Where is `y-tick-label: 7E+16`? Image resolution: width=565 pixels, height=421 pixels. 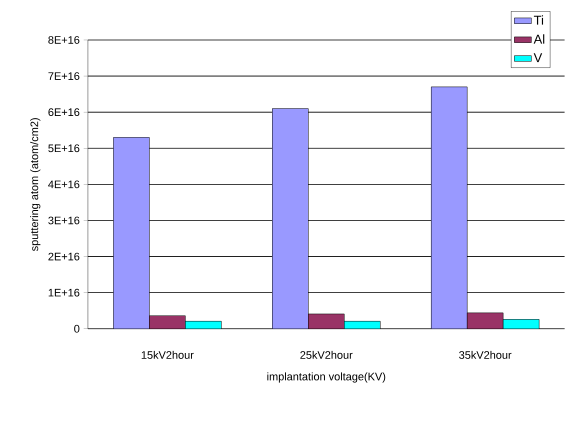 y-tick-label: 7E+16 is located at coordinates (64, 76).